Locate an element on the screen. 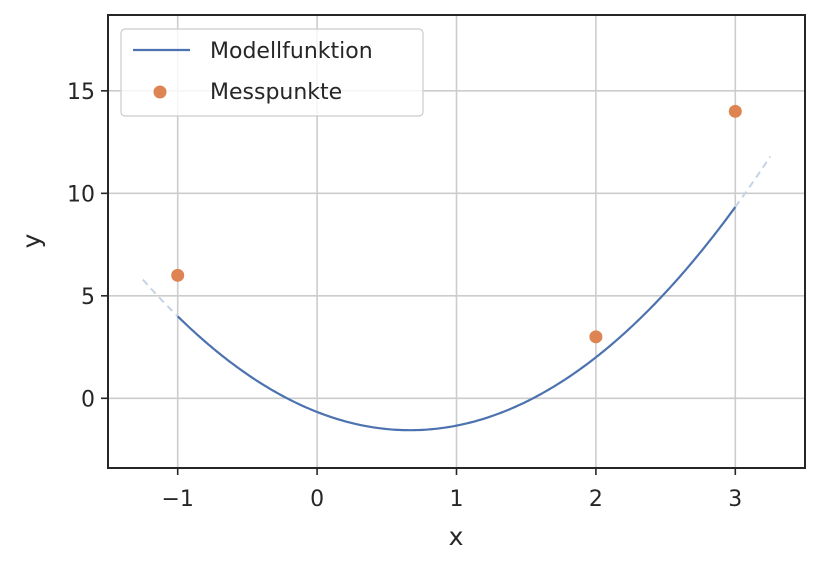  x-tick-label: 3 is located at coordinates (735, 499).